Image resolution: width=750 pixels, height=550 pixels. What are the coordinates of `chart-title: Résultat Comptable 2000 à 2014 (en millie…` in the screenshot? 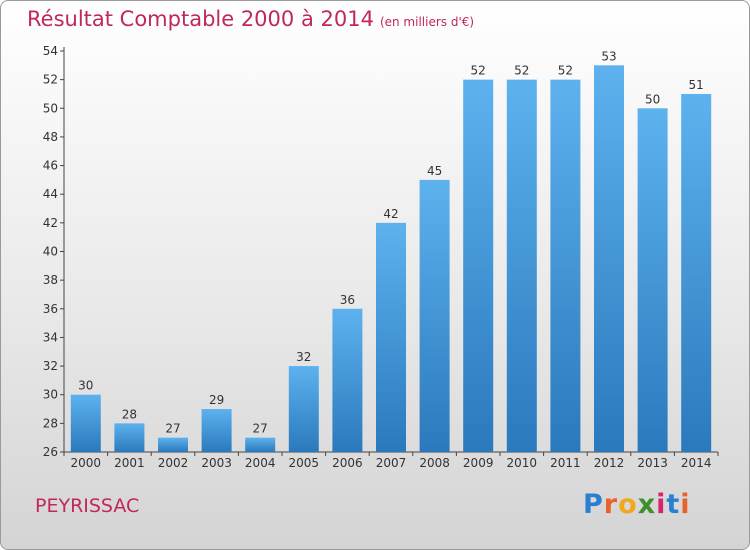 It's located at (250, 19).